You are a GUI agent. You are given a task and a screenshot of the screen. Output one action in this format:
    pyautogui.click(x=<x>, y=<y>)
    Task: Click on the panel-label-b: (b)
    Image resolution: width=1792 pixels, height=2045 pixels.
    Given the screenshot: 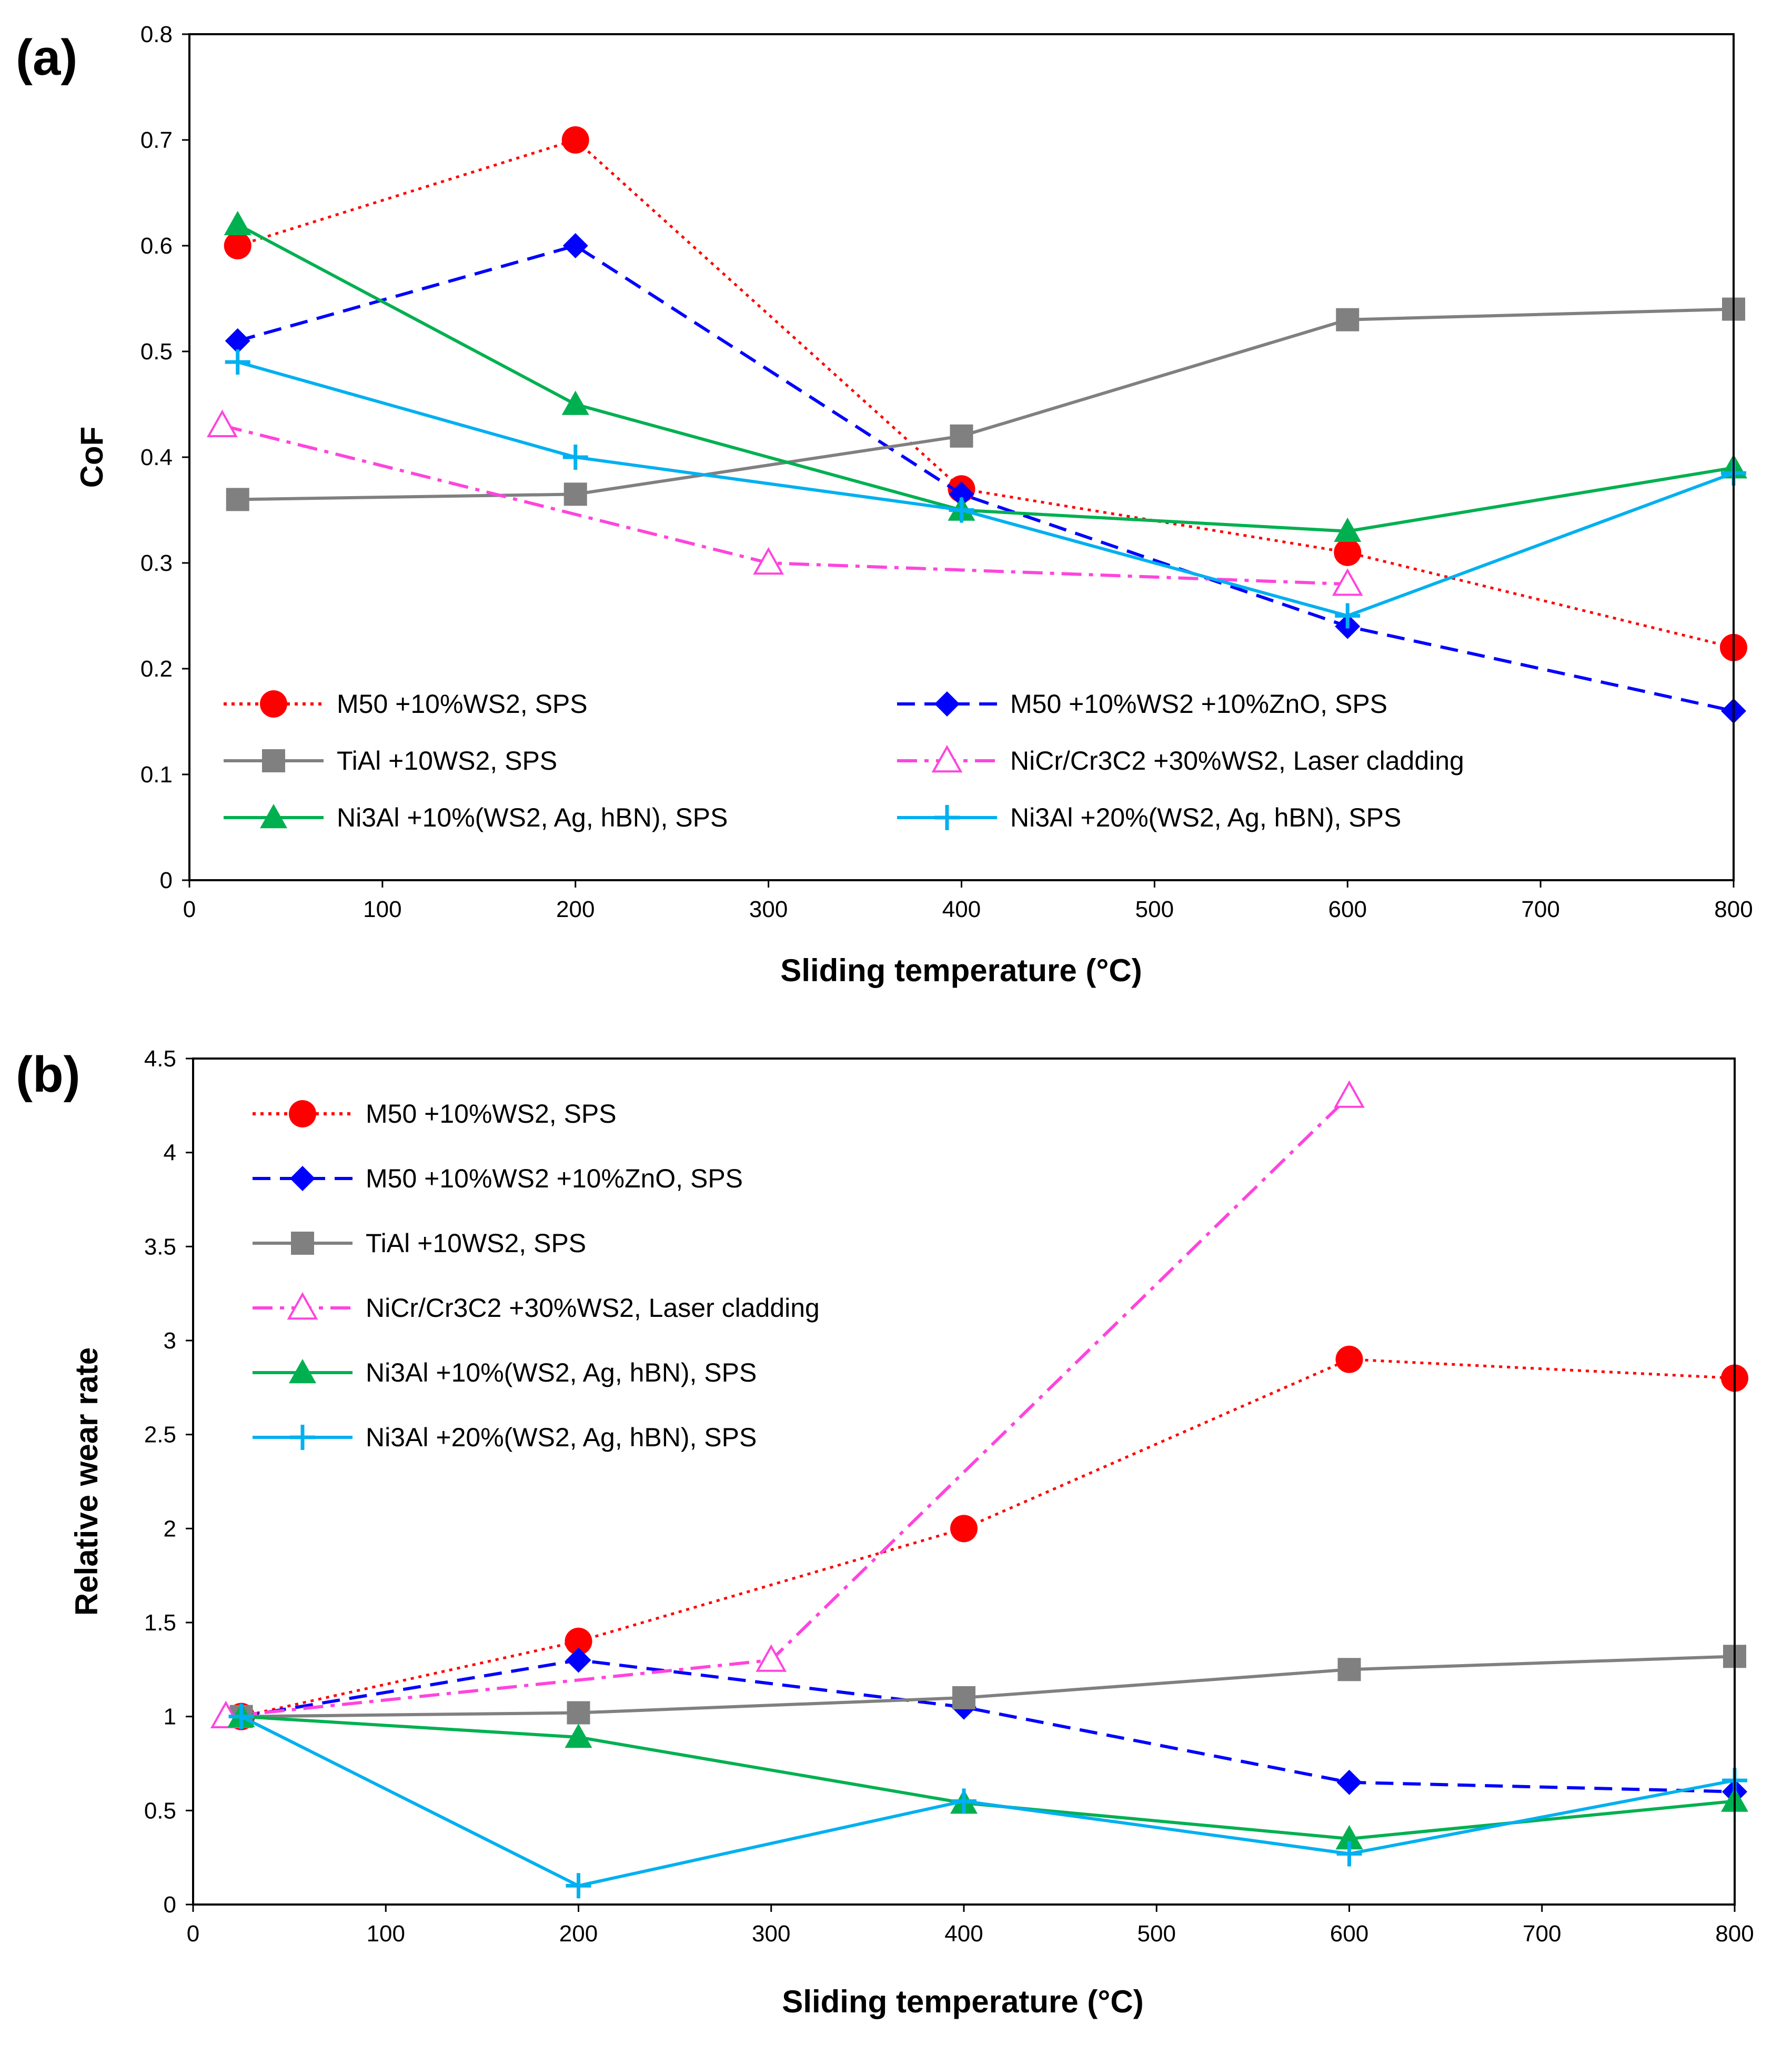 What is the action you would take?
    pyautogui.click(x=48, y=1074)
    